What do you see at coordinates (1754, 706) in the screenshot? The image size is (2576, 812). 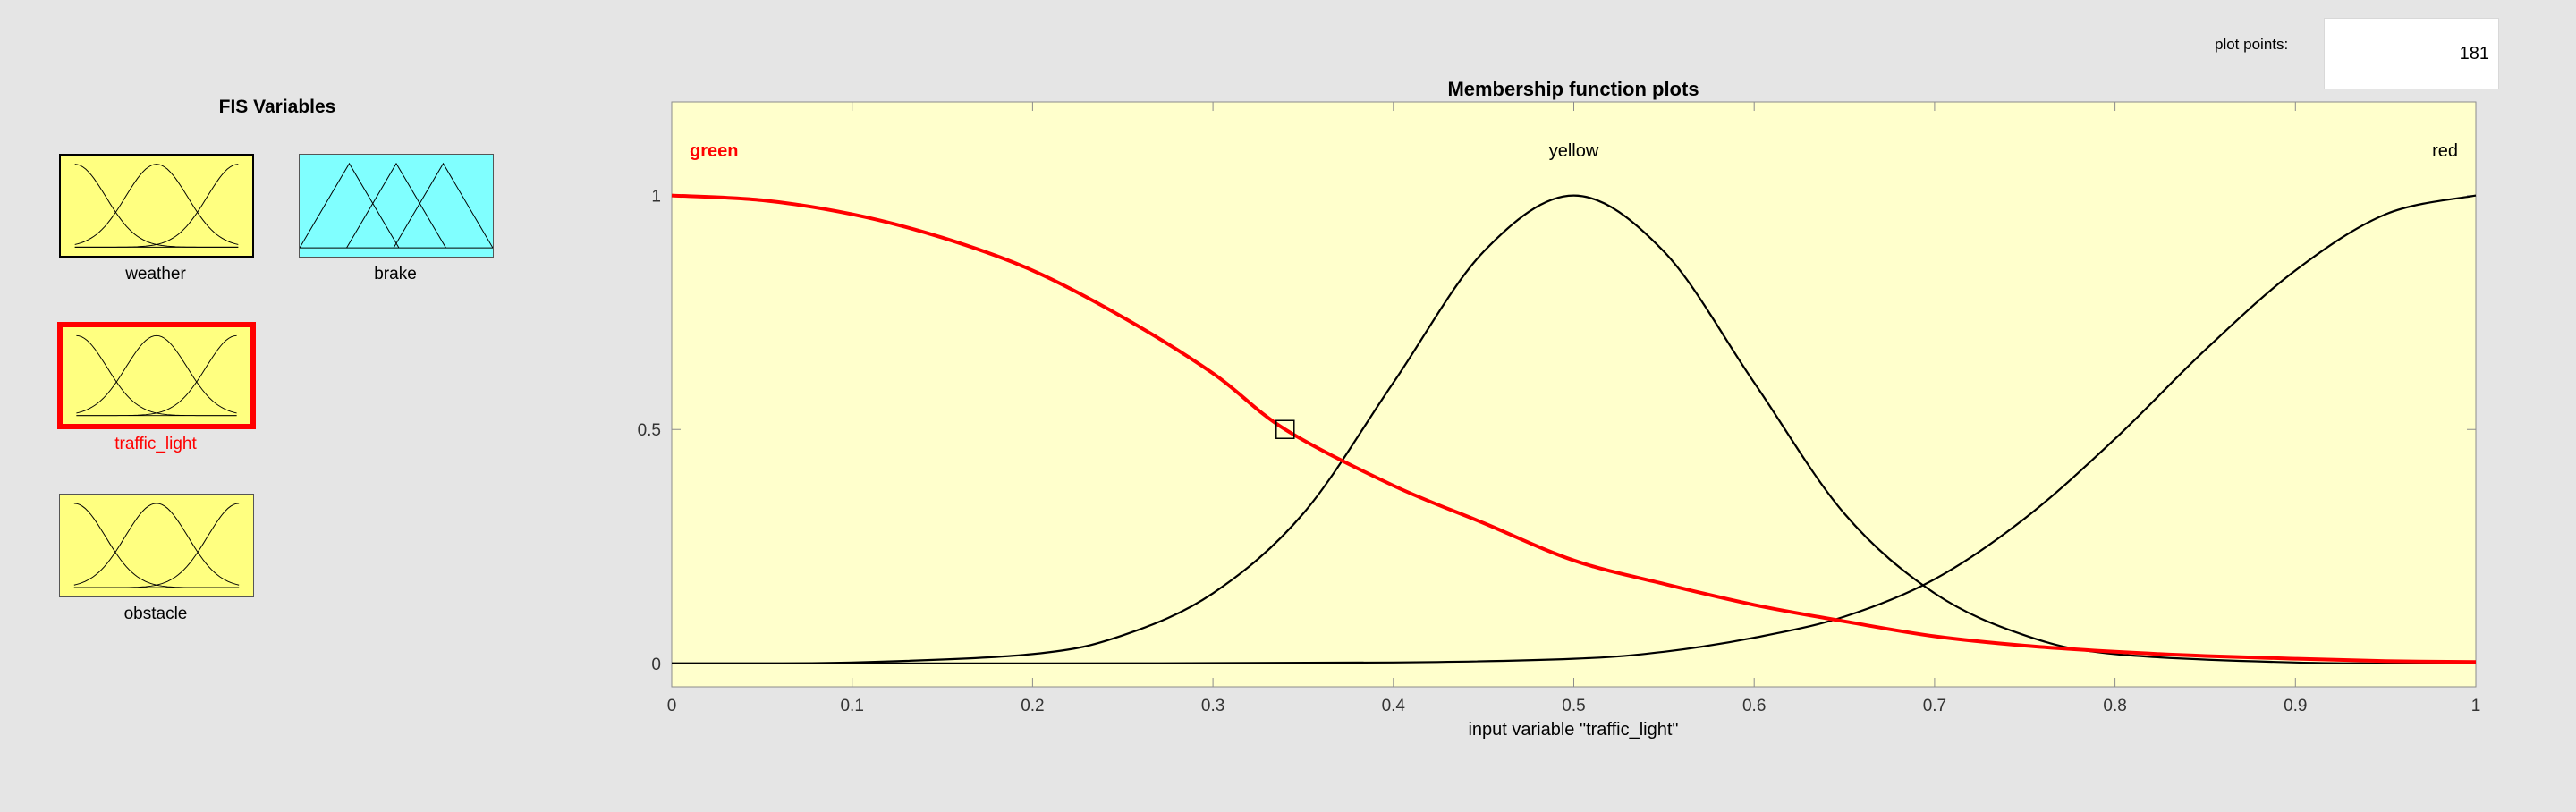 I see `x-tick-label: 0.6` at bounding box center [1754, 706].